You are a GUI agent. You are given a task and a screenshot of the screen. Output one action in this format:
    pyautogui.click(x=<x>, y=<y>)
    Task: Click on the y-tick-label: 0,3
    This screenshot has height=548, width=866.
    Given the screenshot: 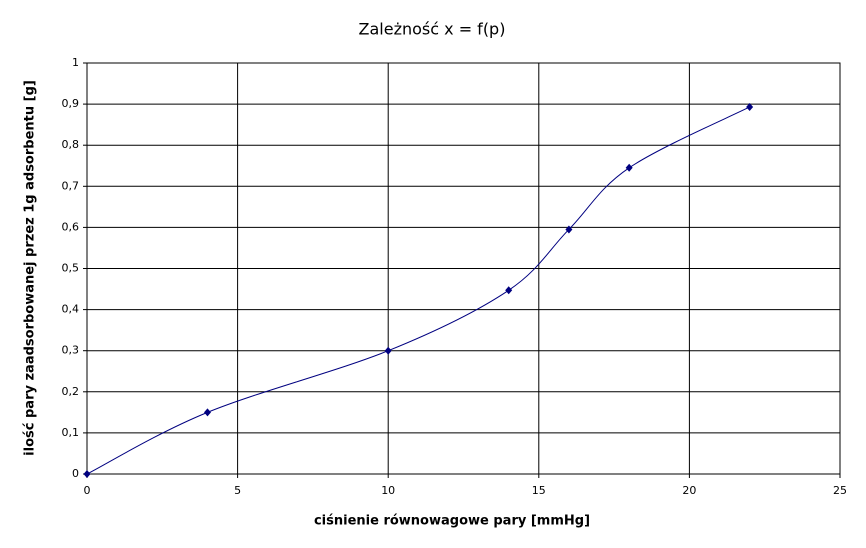 What is the action you would take?
    pyautogui.click(x=71, y=350)
    